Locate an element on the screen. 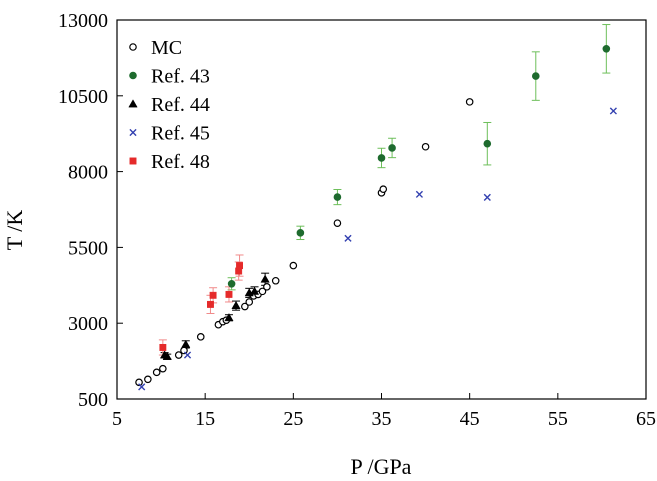  x-axis-title: P /GPa is located at coordinates (381, 466).